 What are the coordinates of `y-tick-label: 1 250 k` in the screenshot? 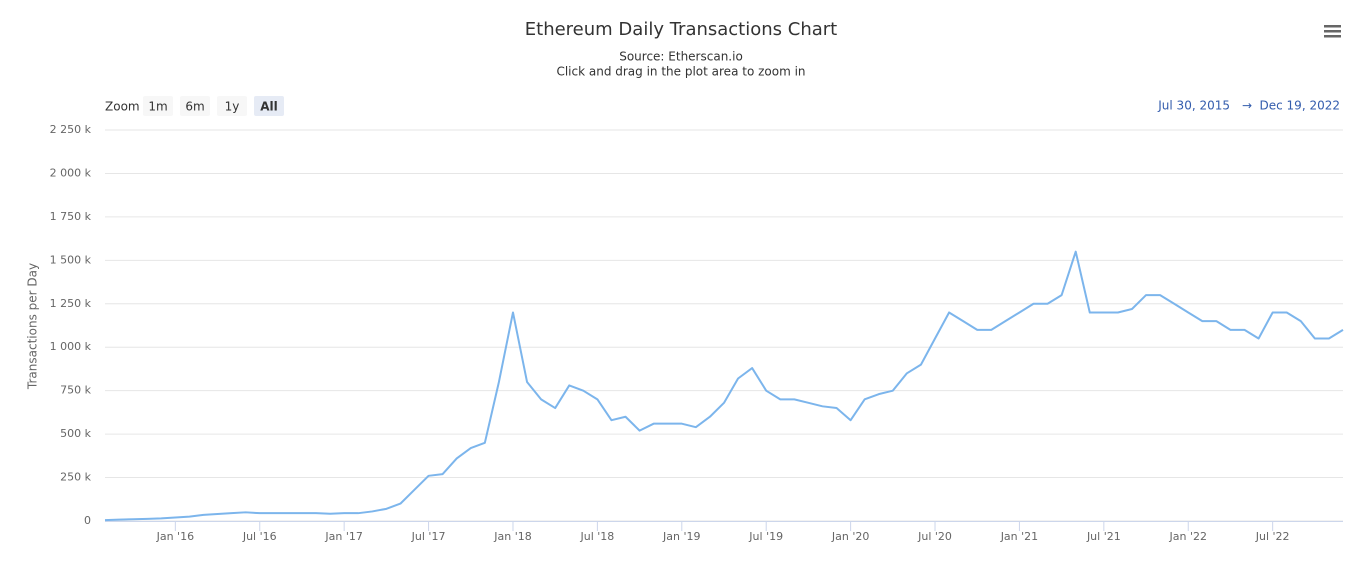 It's located at (71, 303).